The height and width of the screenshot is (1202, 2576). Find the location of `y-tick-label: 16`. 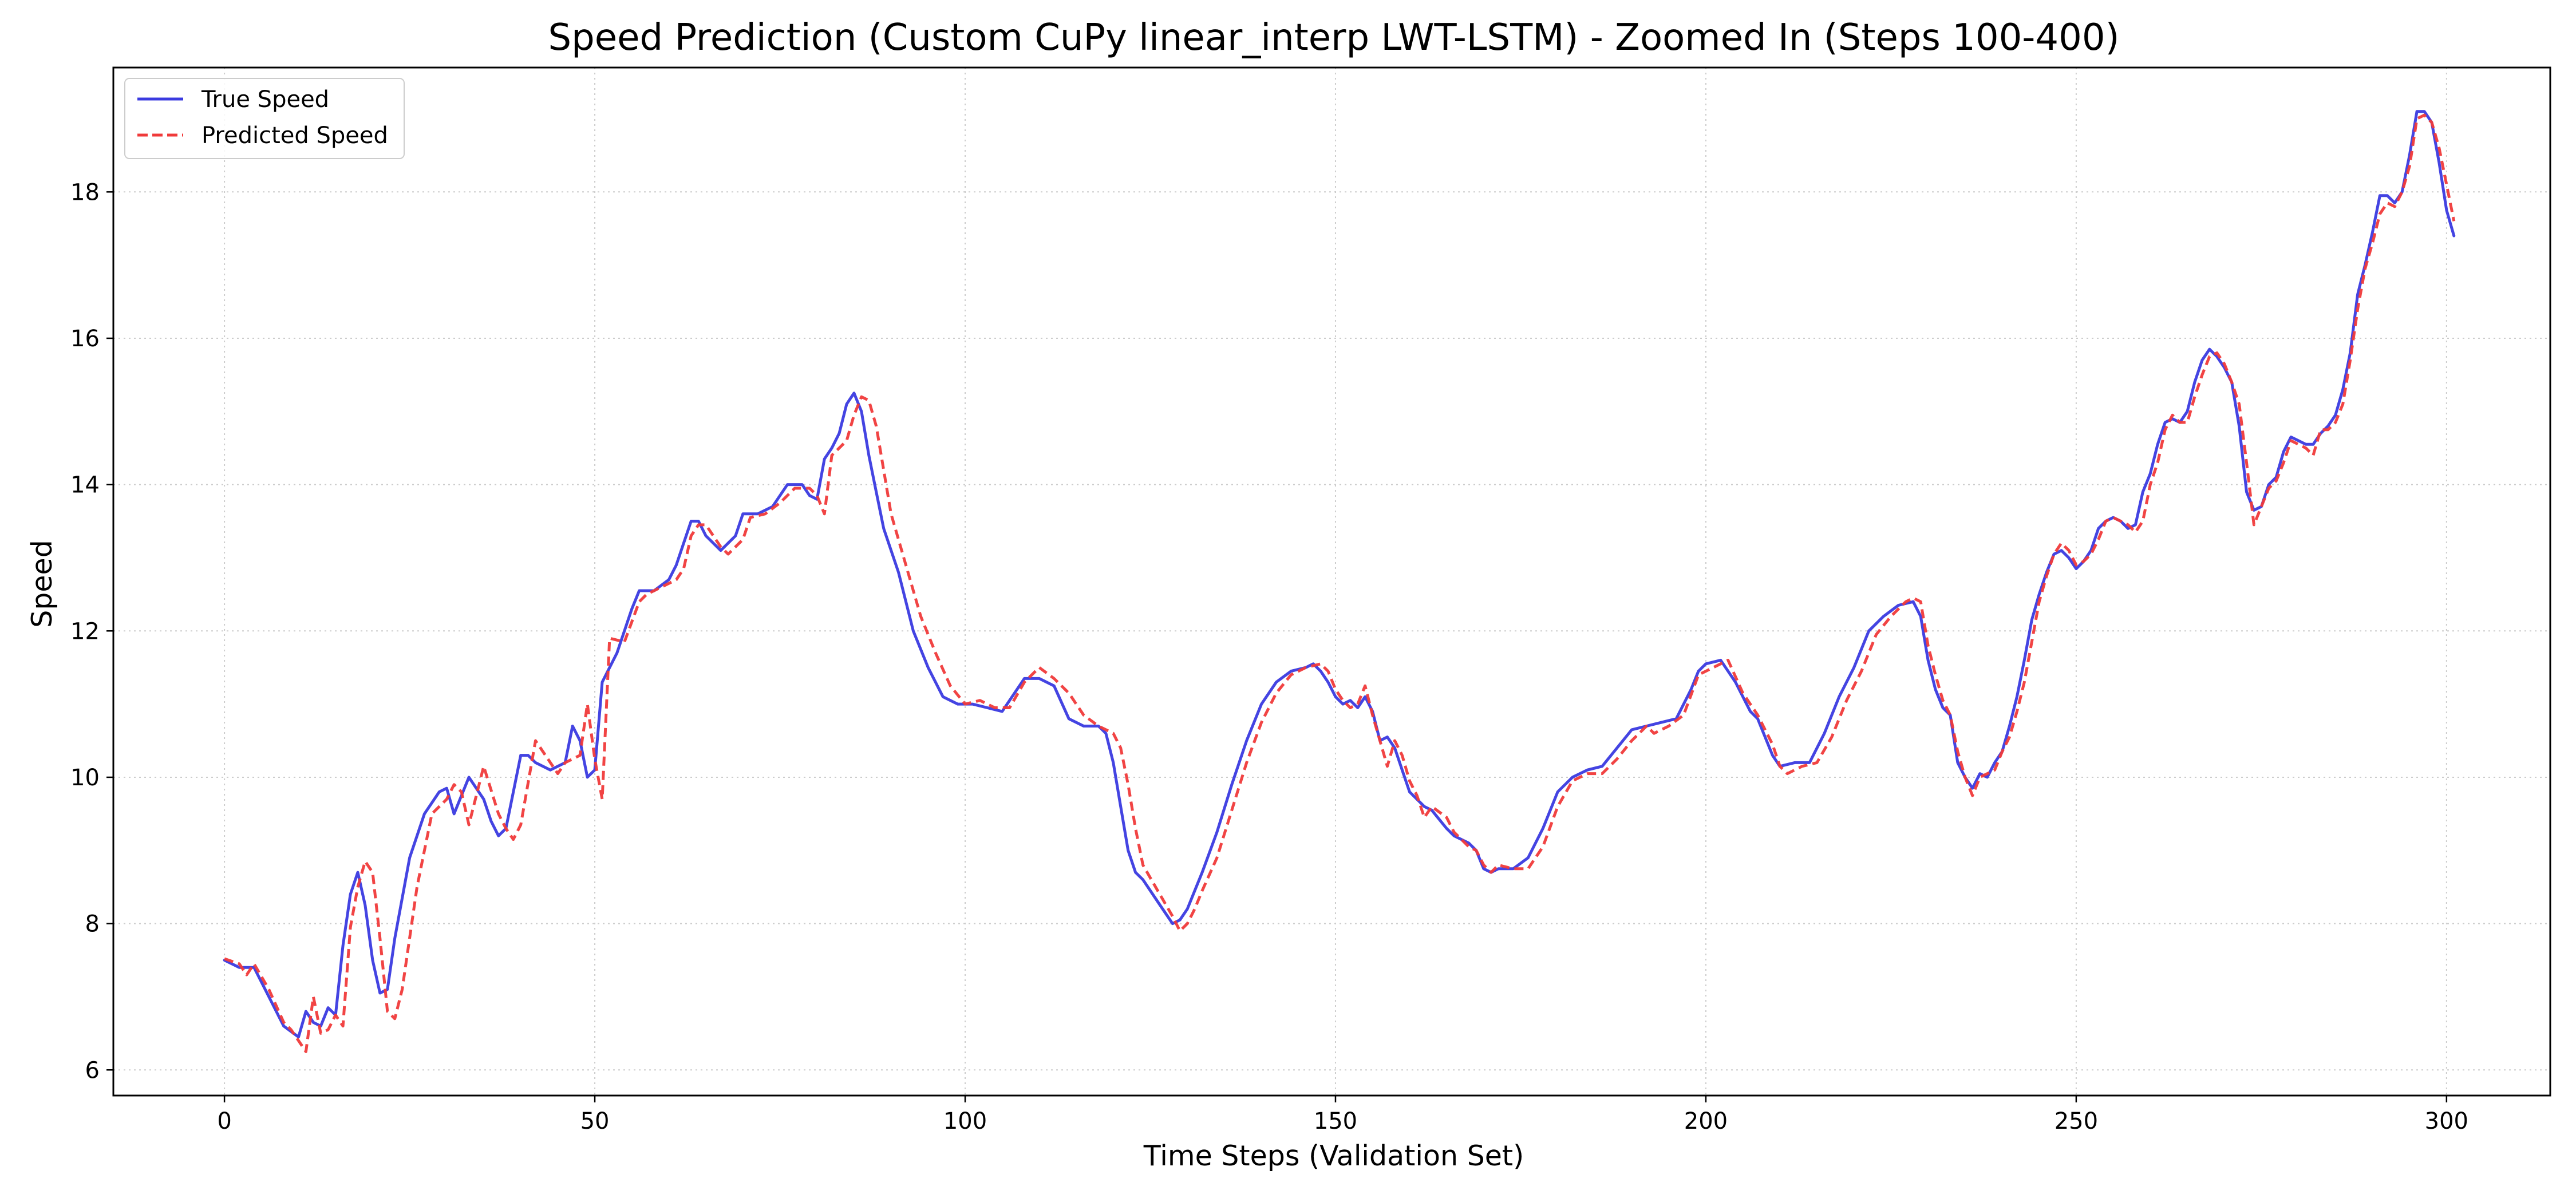

y-tick-label: 16 is located at coordinates (85, 339).